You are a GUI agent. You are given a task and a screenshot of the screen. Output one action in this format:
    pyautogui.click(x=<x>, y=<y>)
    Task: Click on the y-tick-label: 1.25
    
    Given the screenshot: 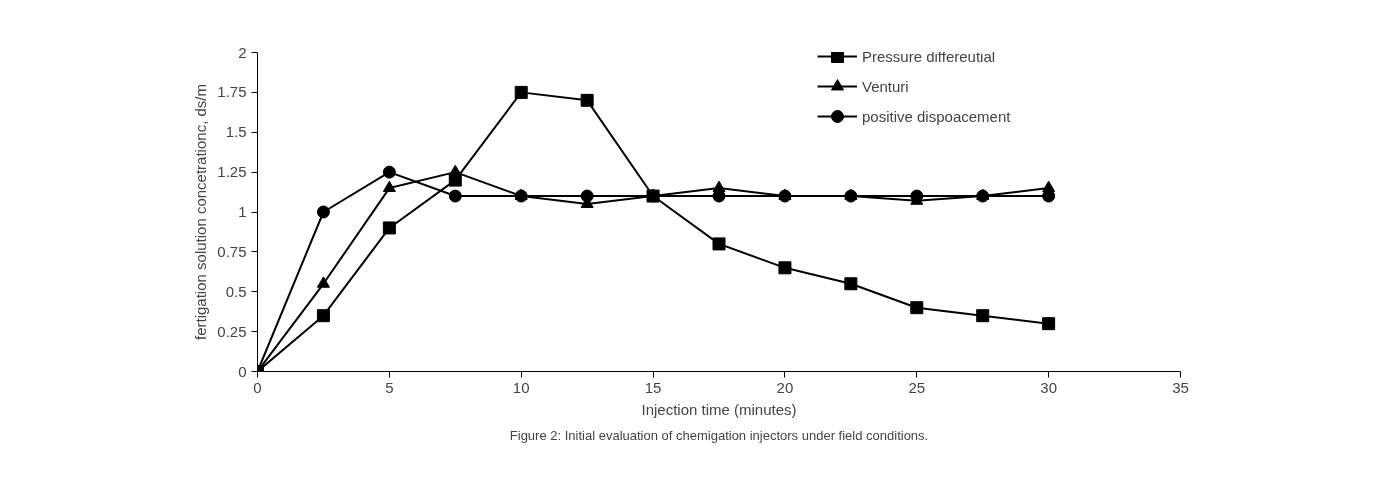 What is the action you would take?
    pyautogui.click(x=232, y=172)
    